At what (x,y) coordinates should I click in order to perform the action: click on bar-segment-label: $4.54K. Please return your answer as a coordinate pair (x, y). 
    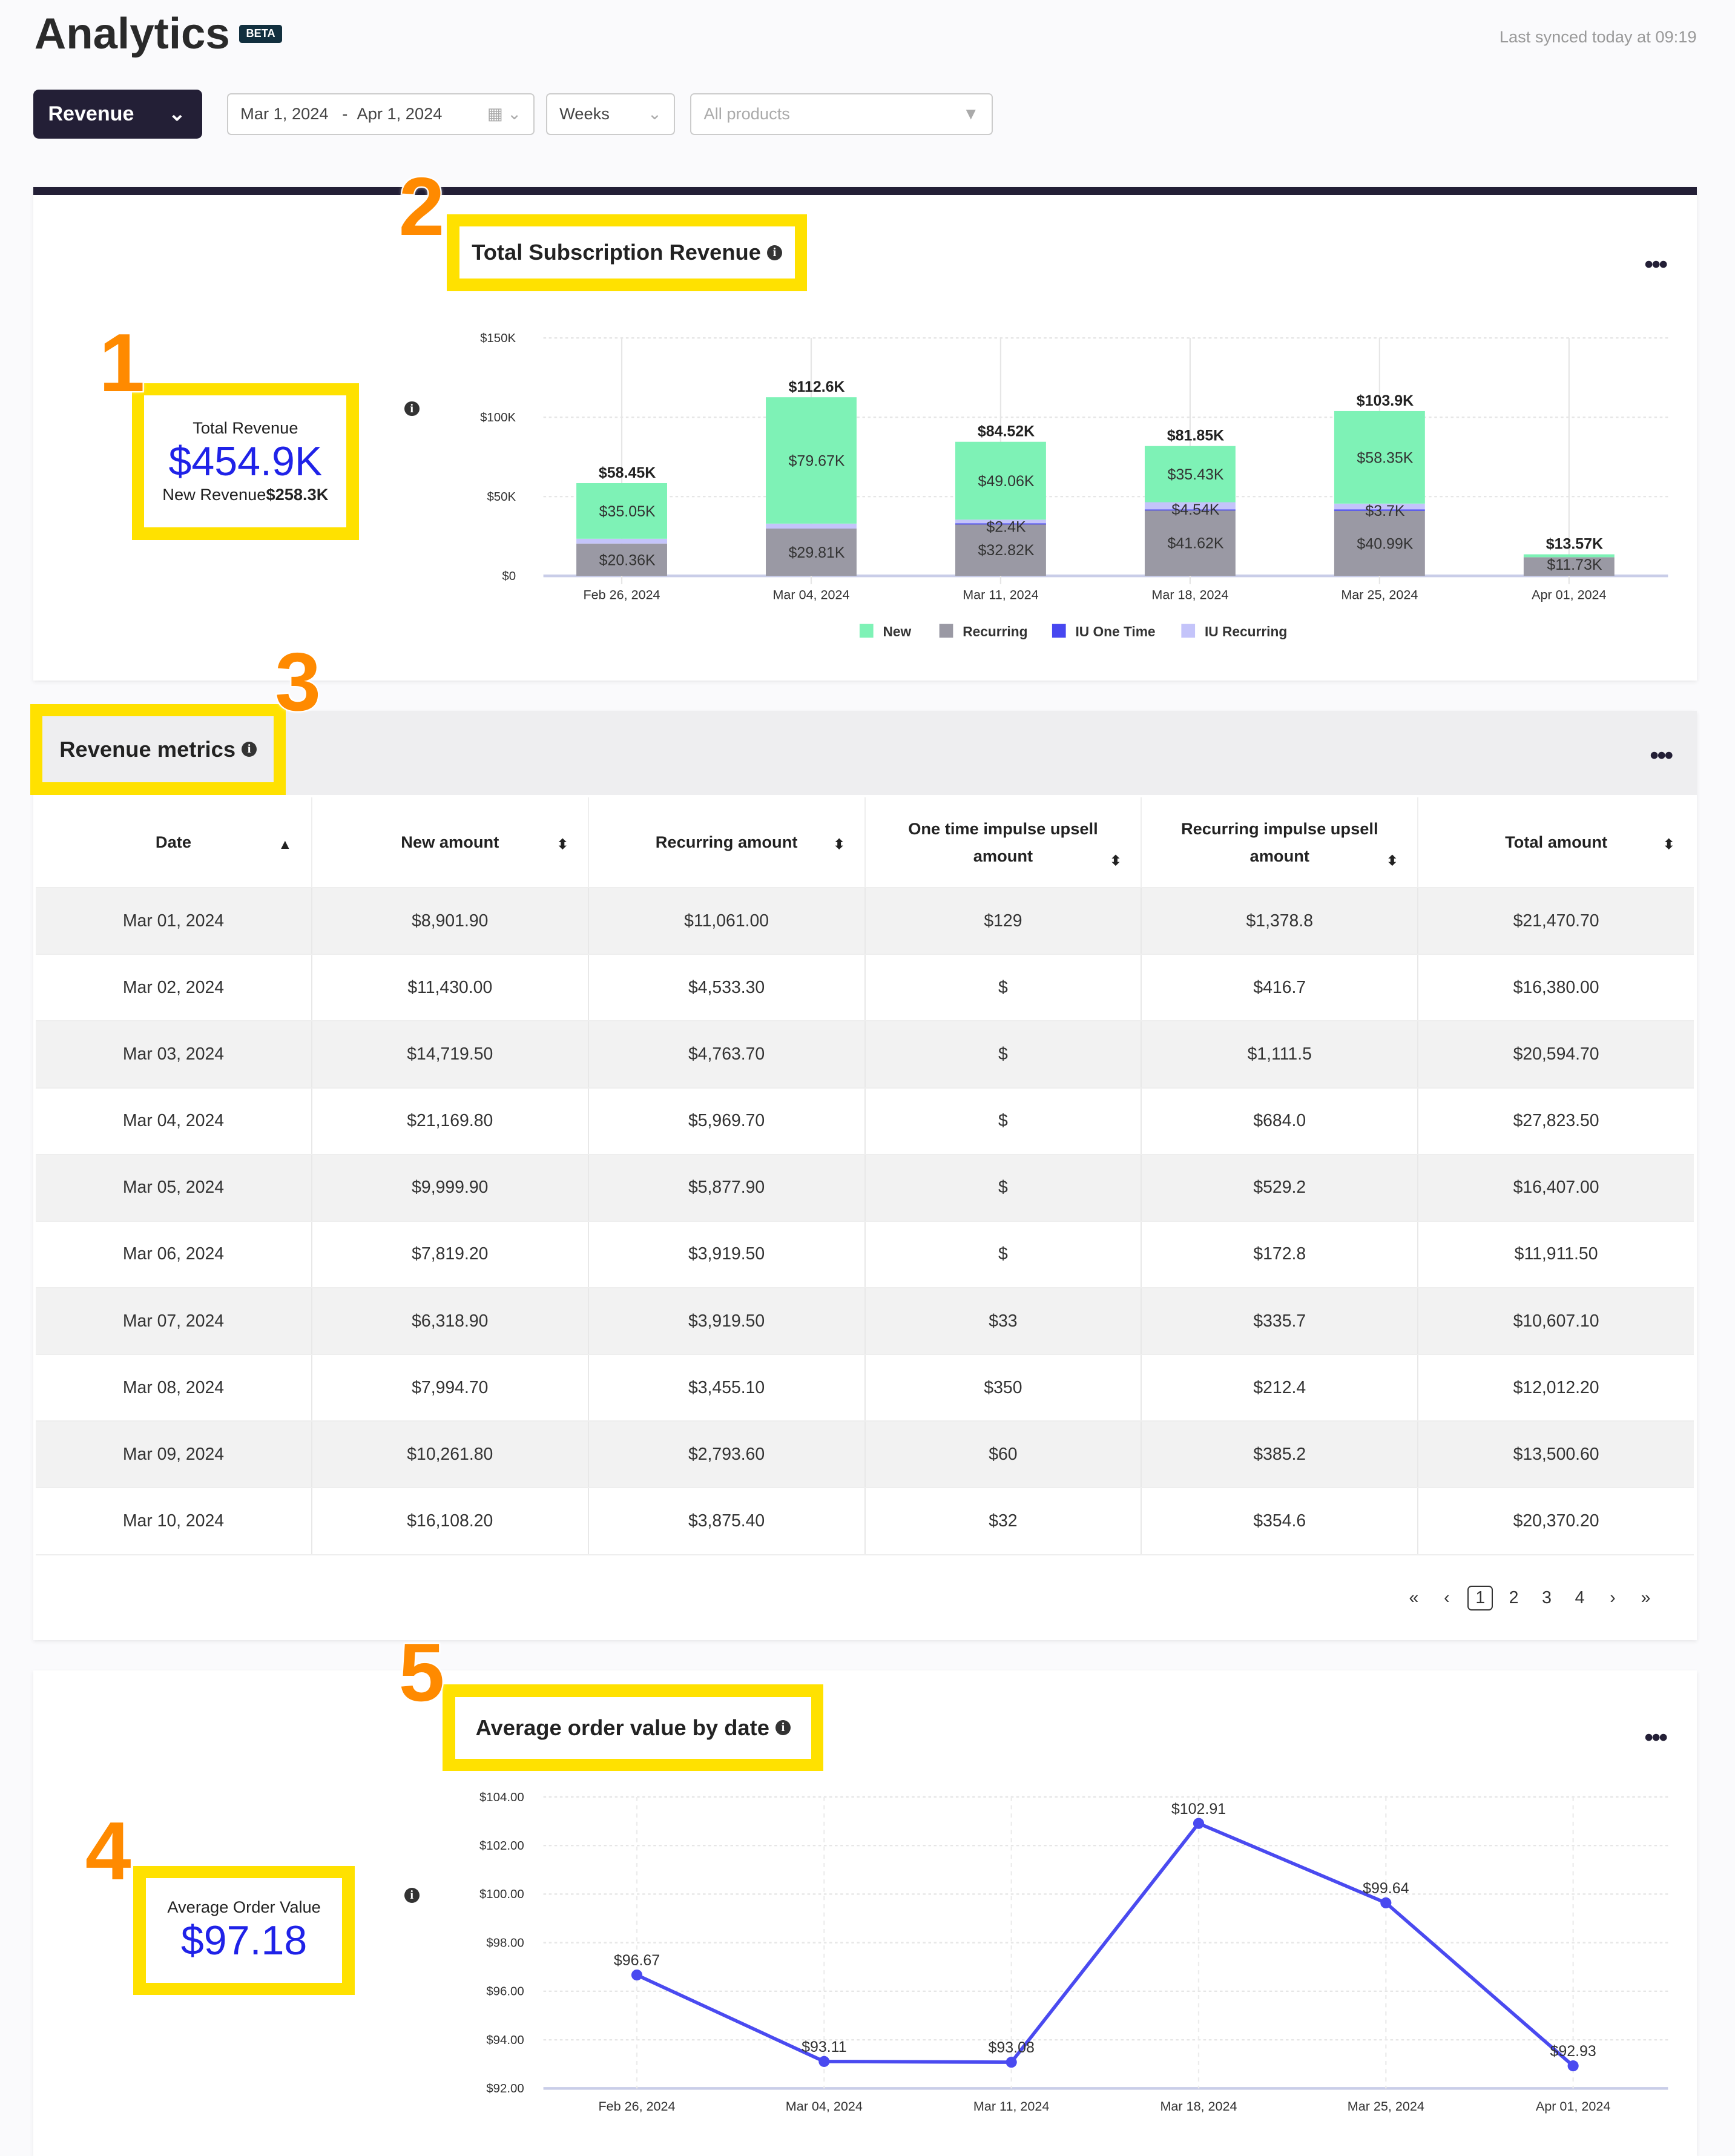
    Looking at the image, I should click on (1195, 509).